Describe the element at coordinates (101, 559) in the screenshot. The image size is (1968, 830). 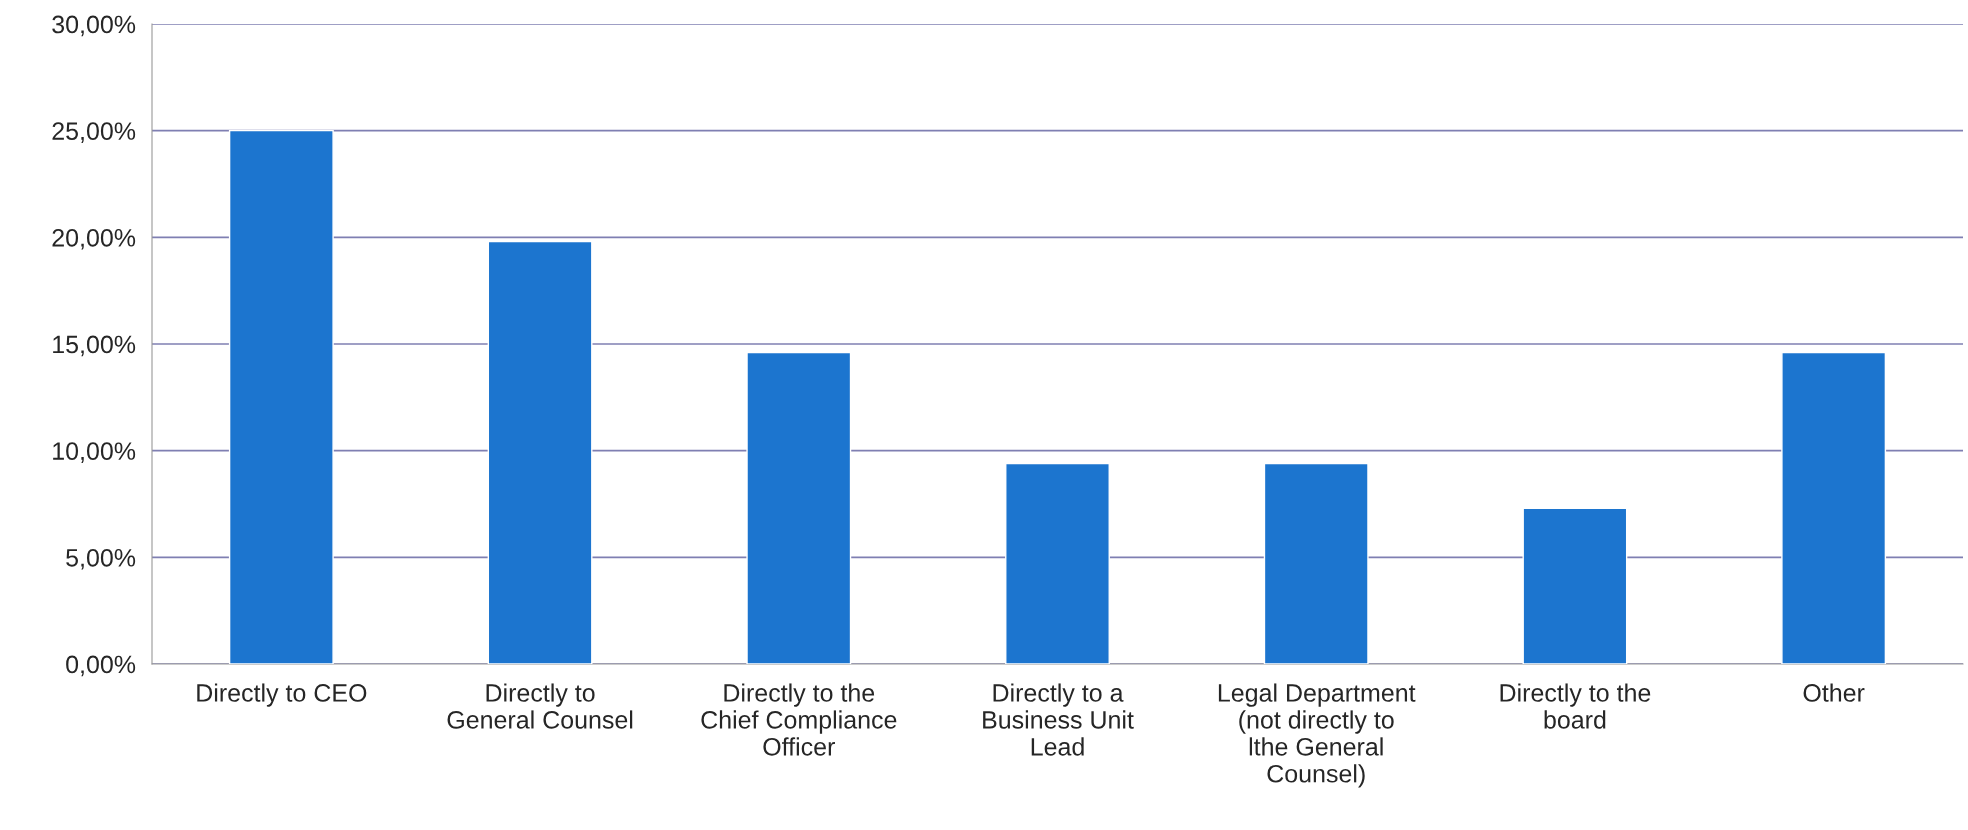
I see `y-tick-label: 5,00%` at that location.